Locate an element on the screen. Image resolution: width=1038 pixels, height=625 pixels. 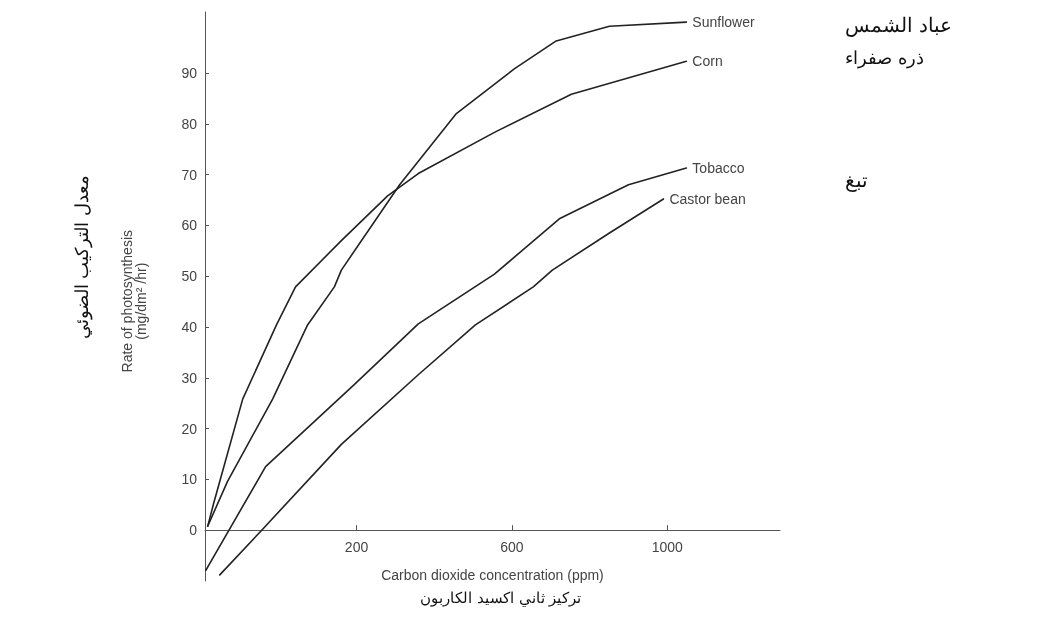
y-tick-label: 20 is located at coordinates (189, 428).